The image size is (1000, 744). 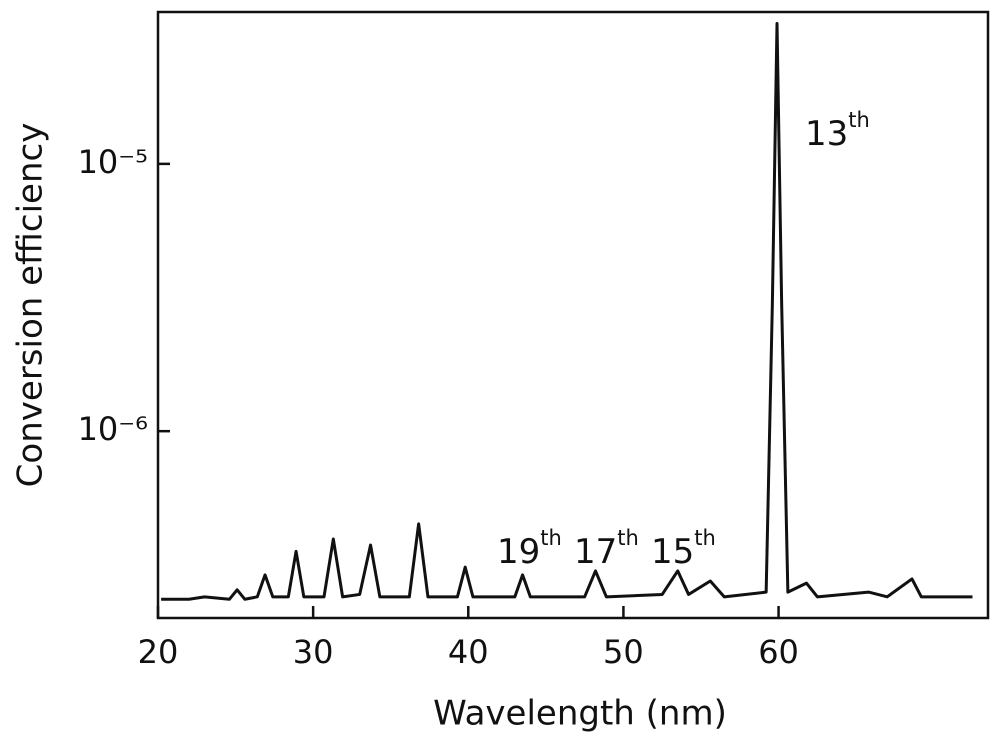 What do you see at coordinates (623, 652) in the screenshot?
I see `x-tick-label: 50` at bounding box center [623, 652].